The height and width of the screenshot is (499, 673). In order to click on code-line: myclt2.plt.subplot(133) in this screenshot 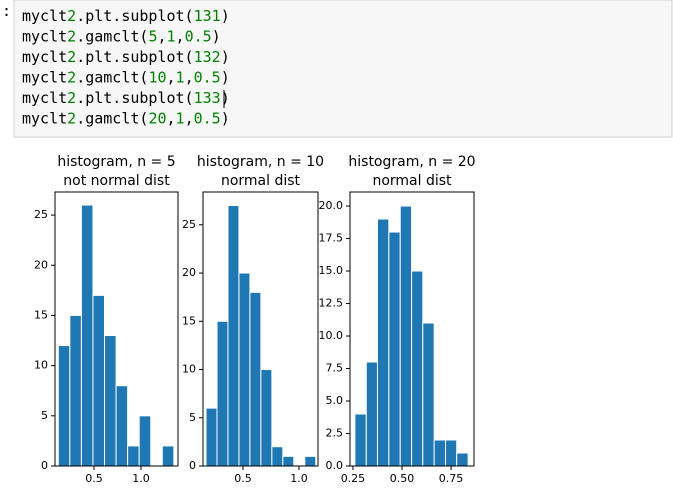, I will do `click(126, 98)`.